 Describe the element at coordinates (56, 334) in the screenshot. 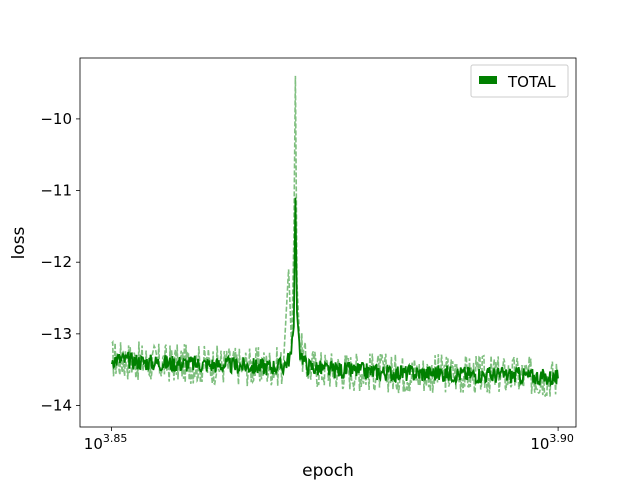

I see `y-tick-label: −13` at that location.